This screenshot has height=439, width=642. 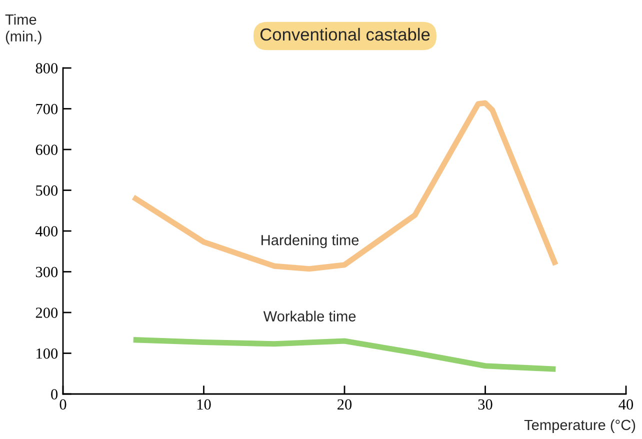 I want to click on x-tick-label: 20, so click(x=345, y=404).